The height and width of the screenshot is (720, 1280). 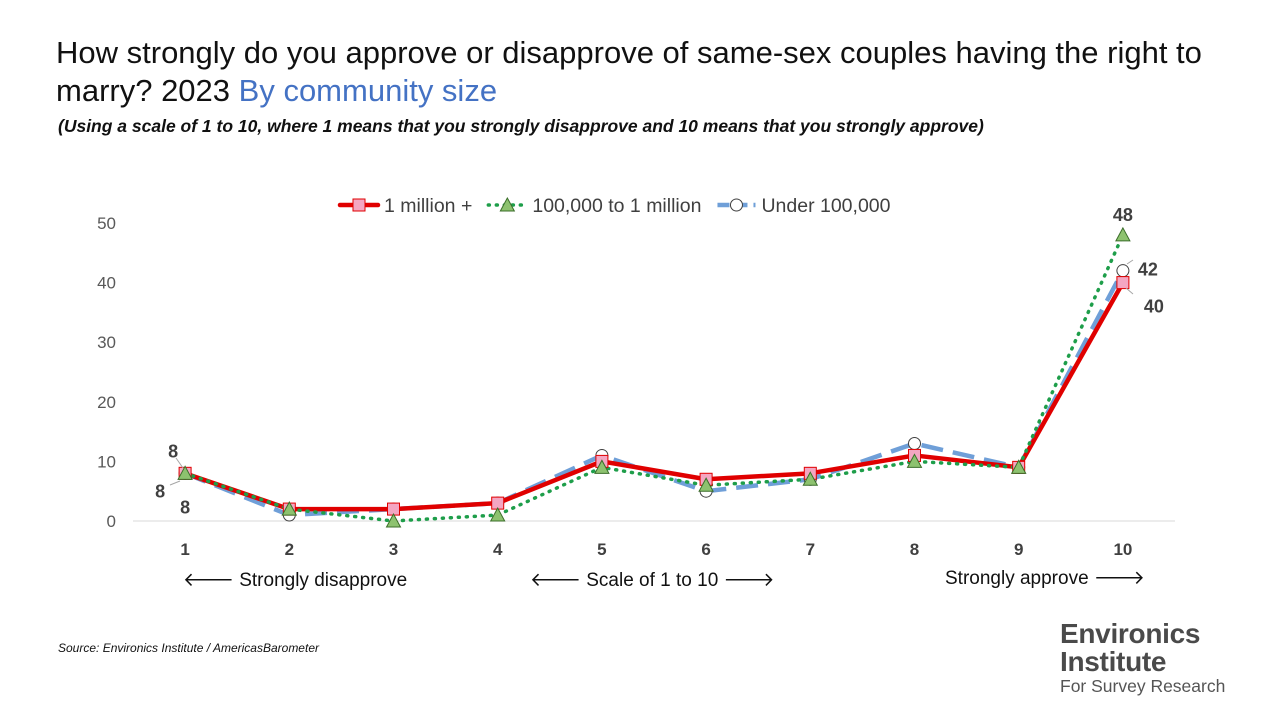 What do you see at coordinates (106, 342) in the screenshot?
I see `y-tick-label: 30` at bounding box center [106, 342].